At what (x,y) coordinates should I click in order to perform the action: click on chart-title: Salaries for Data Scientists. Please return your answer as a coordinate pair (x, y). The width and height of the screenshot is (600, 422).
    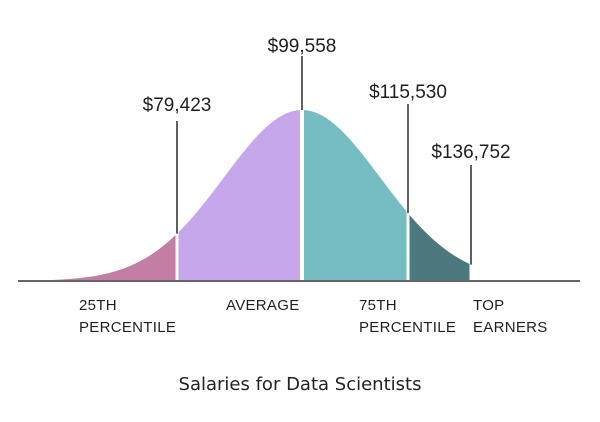
    Looking at the image, I should click on (300, 384).